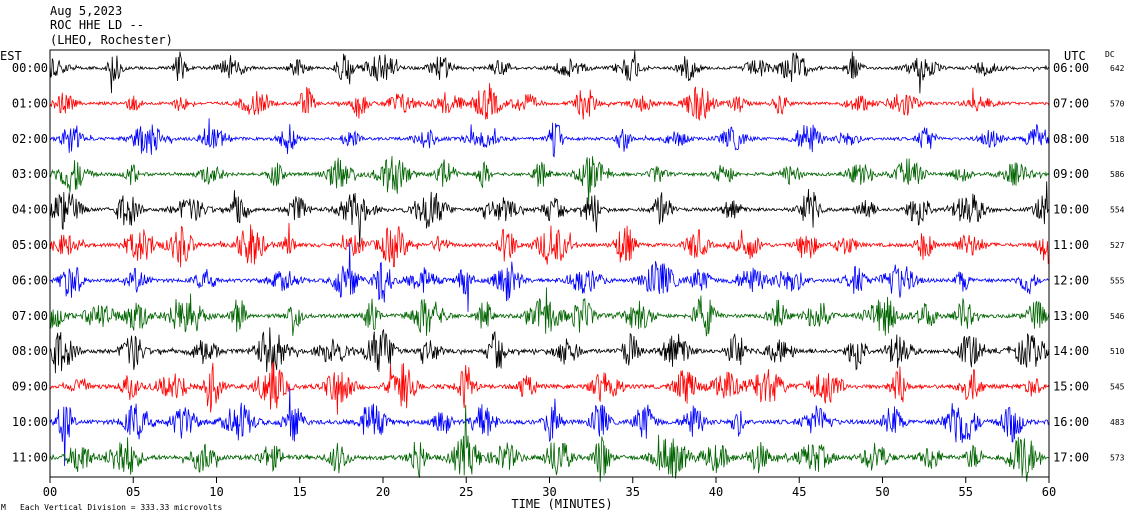 Image resolution: width=1130 pixels, height=519 pixels. What do you see at coordinates (716, 492) in the screenshot?
I see `x-tick-label: 40` at bounding box center [716, 492].